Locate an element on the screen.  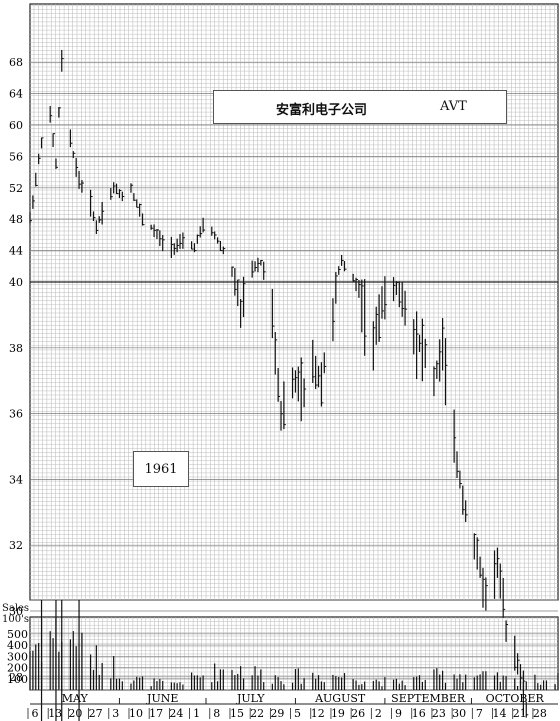
week-label: 7 is located at coordinates (479, 713).